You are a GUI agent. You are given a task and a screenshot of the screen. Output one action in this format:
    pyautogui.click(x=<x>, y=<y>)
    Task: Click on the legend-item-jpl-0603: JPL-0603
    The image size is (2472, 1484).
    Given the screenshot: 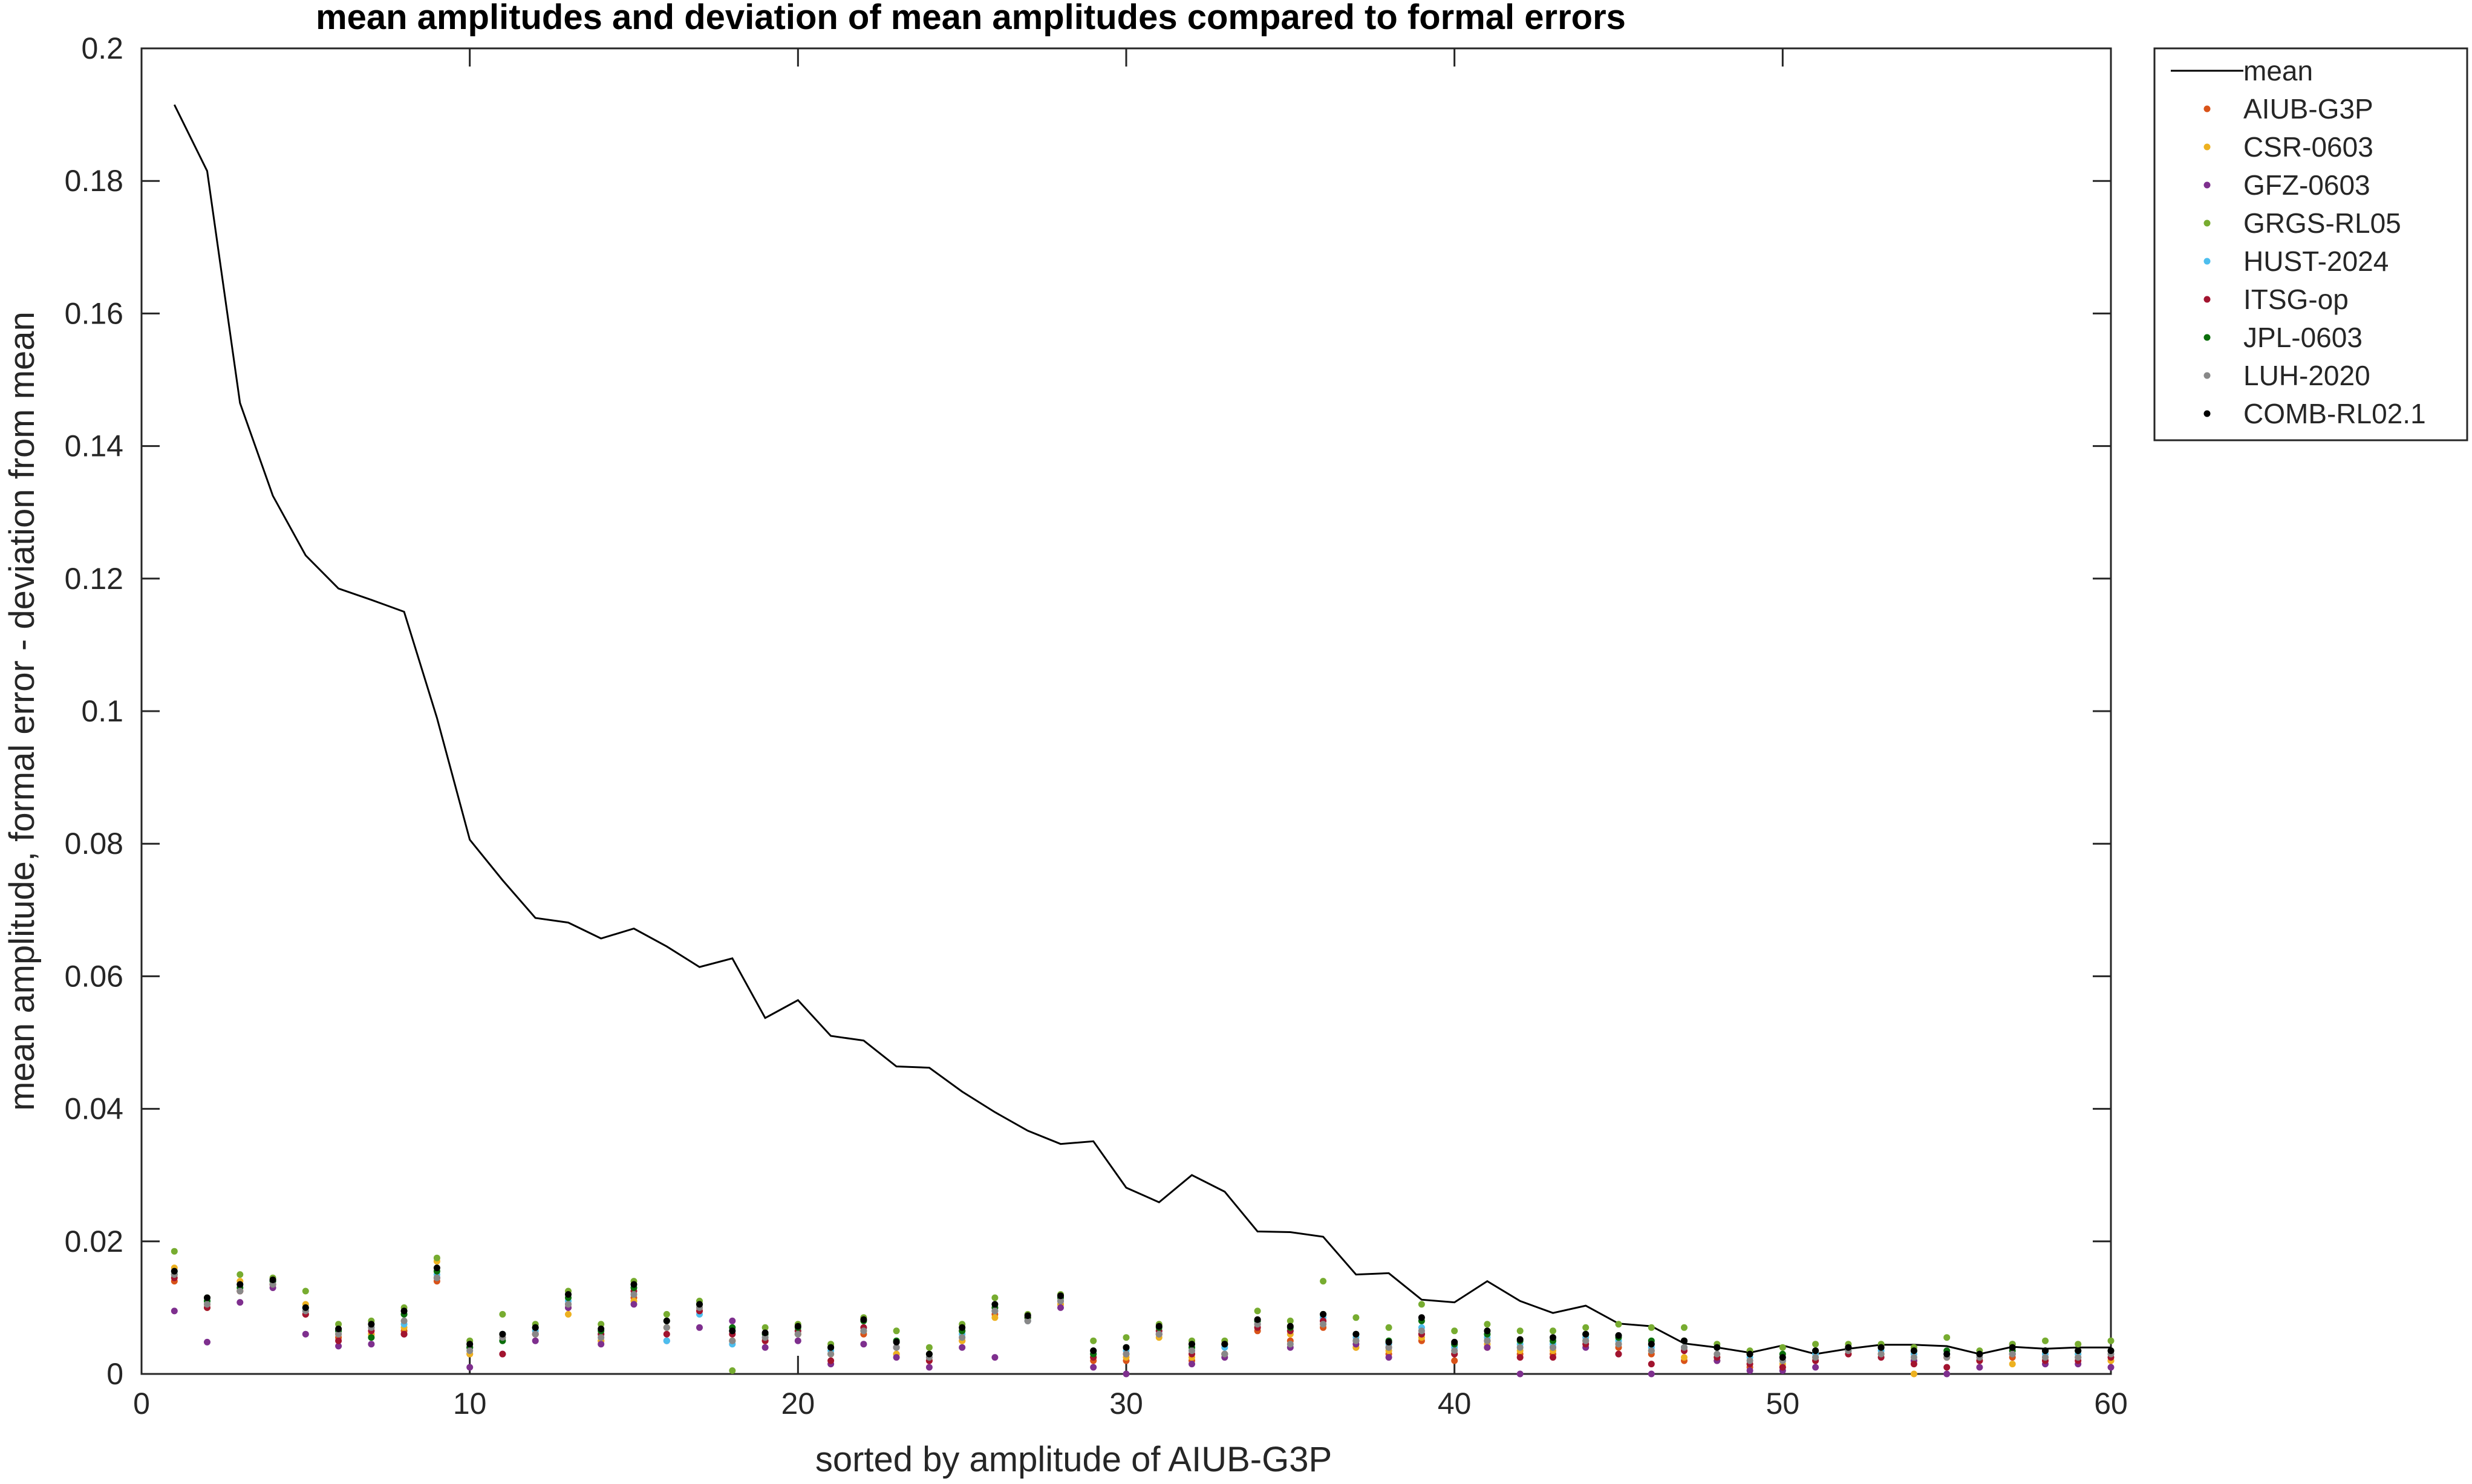 What is the action you would take?
    pyautogui.click(x=2283, y=337)
    